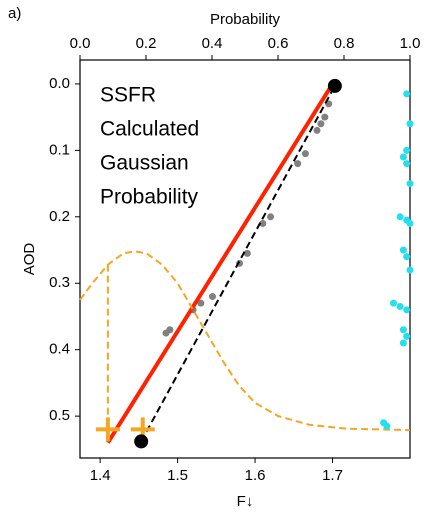  Describe the element at coordinates (245, 501) in the screenshot. I see `x-axis-label: F↓` at that location.